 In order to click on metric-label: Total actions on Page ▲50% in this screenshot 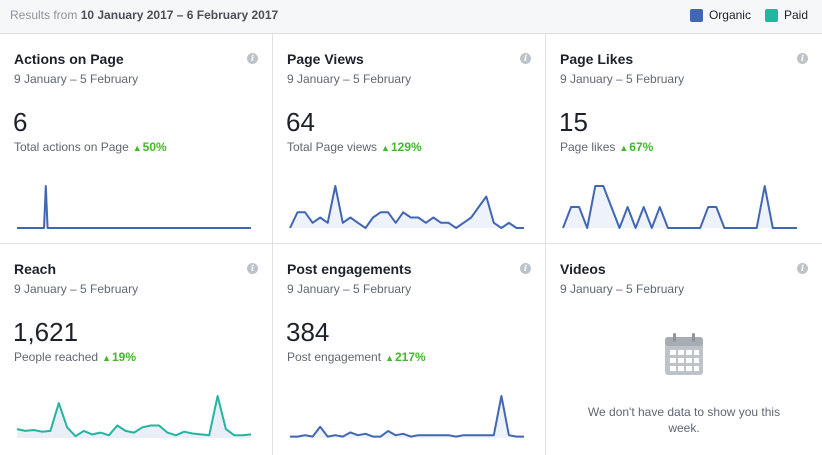, I will do `click(90, 147)`.